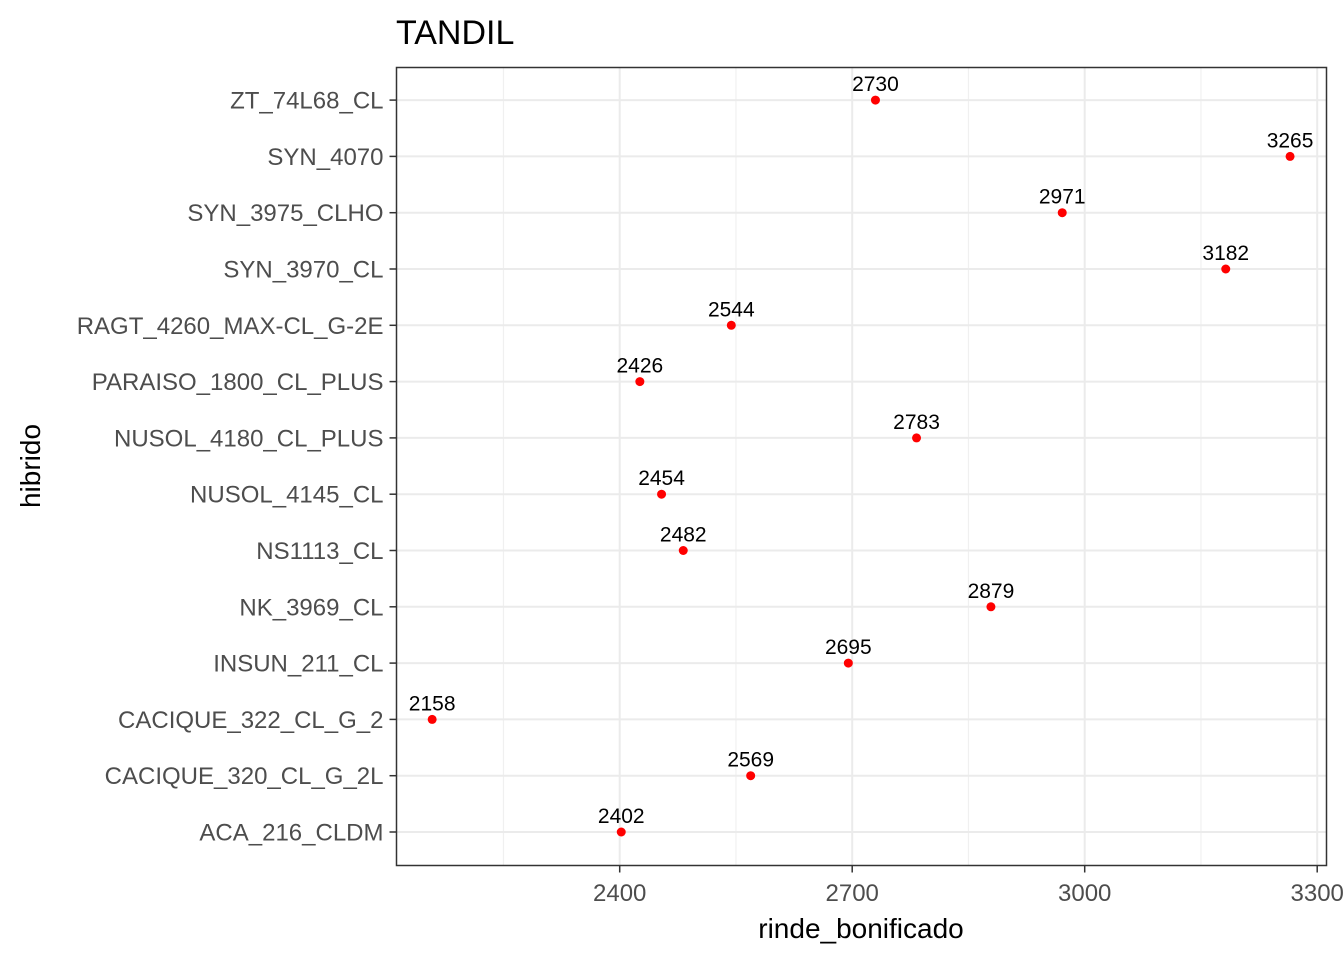 The height and width of the screenshot is (960, 1344). I want to click on x-tick-label: 3000, so click(1084, 893).